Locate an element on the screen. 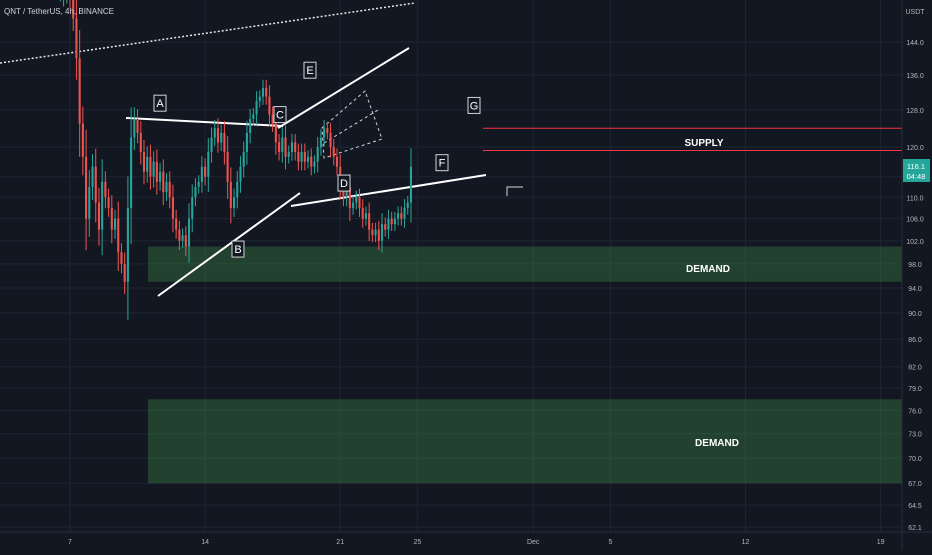  flag-channel is located at coordinates (352, 124).